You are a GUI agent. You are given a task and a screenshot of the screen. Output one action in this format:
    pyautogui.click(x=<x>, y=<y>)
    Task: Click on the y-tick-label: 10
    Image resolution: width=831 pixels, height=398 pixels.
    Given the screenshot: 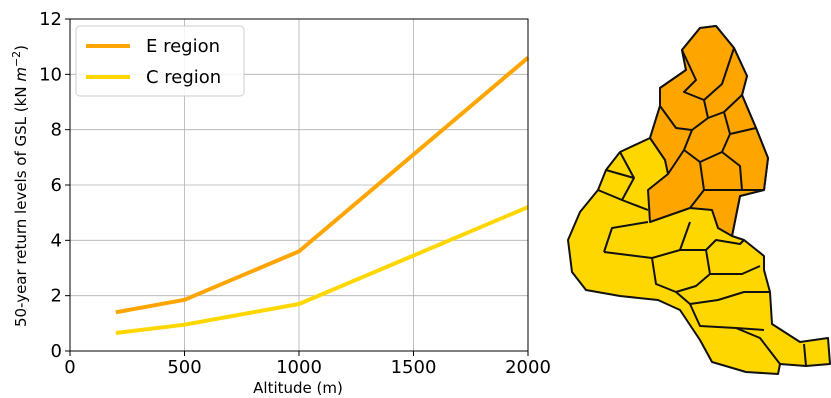 What is the action you would take?
    pyautogui.click(x=50, y=74)
    